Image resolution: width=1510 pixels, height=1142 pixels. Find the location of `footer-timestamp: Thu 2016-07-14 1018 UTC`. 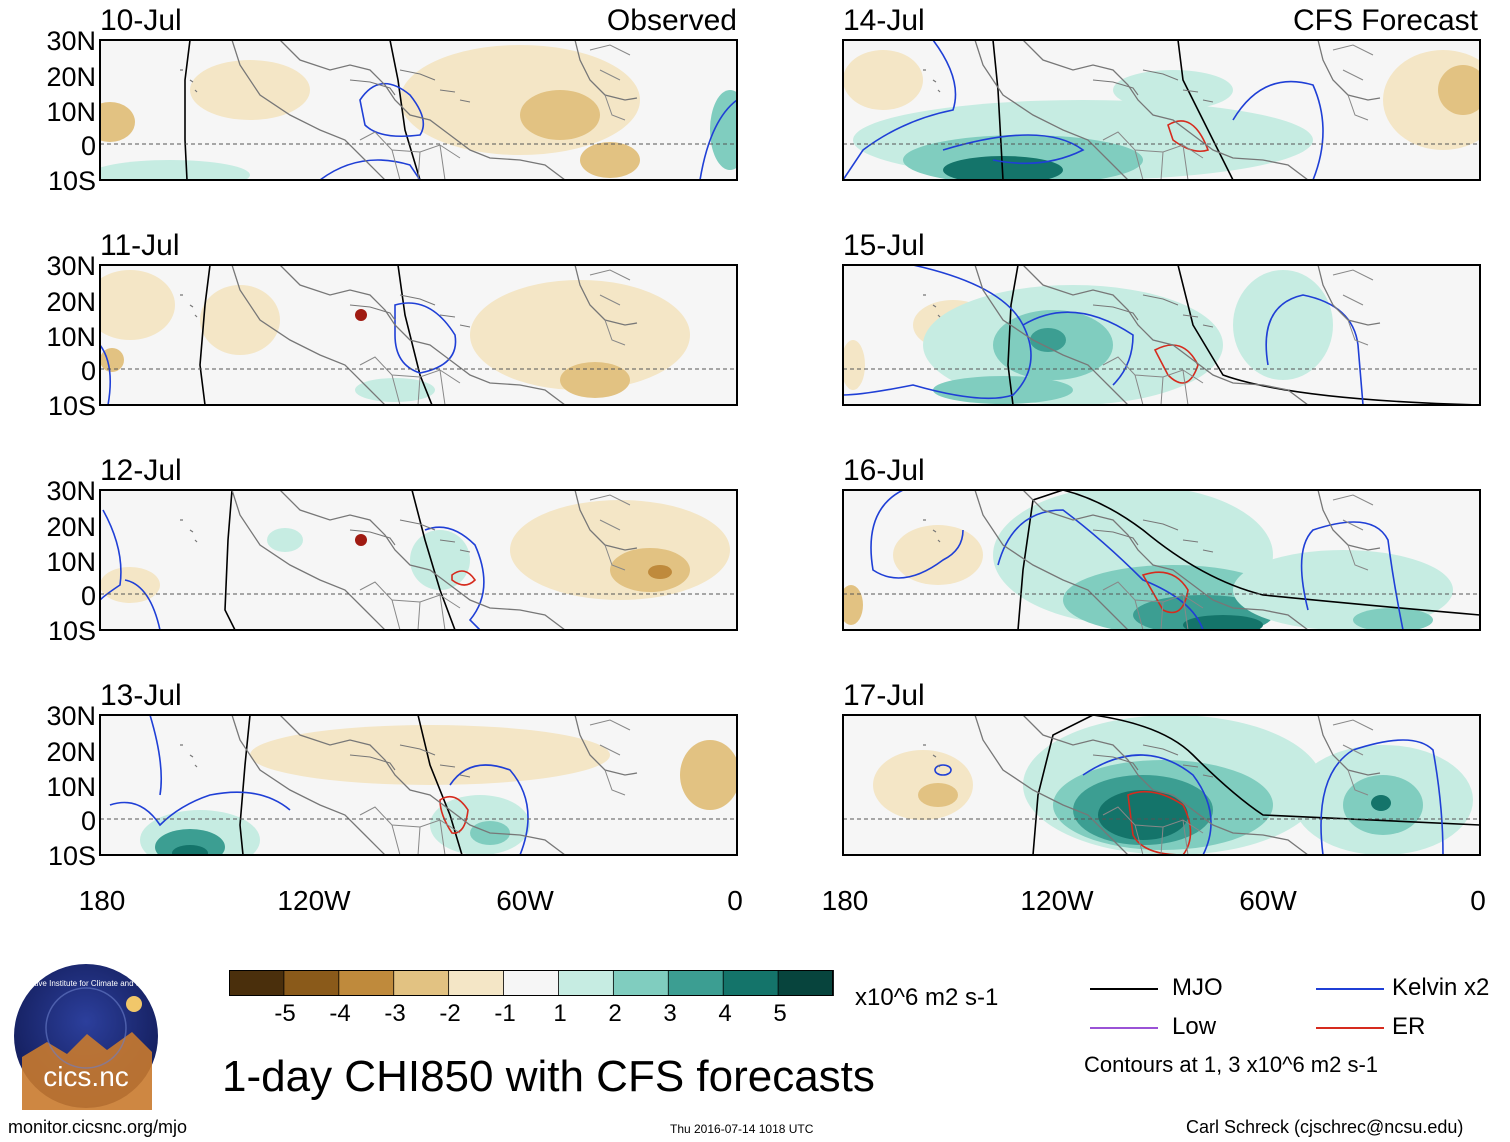

footer-timestamp: Thu 2016-07-14 1018 UTC is located at coordinates (742, 1129).